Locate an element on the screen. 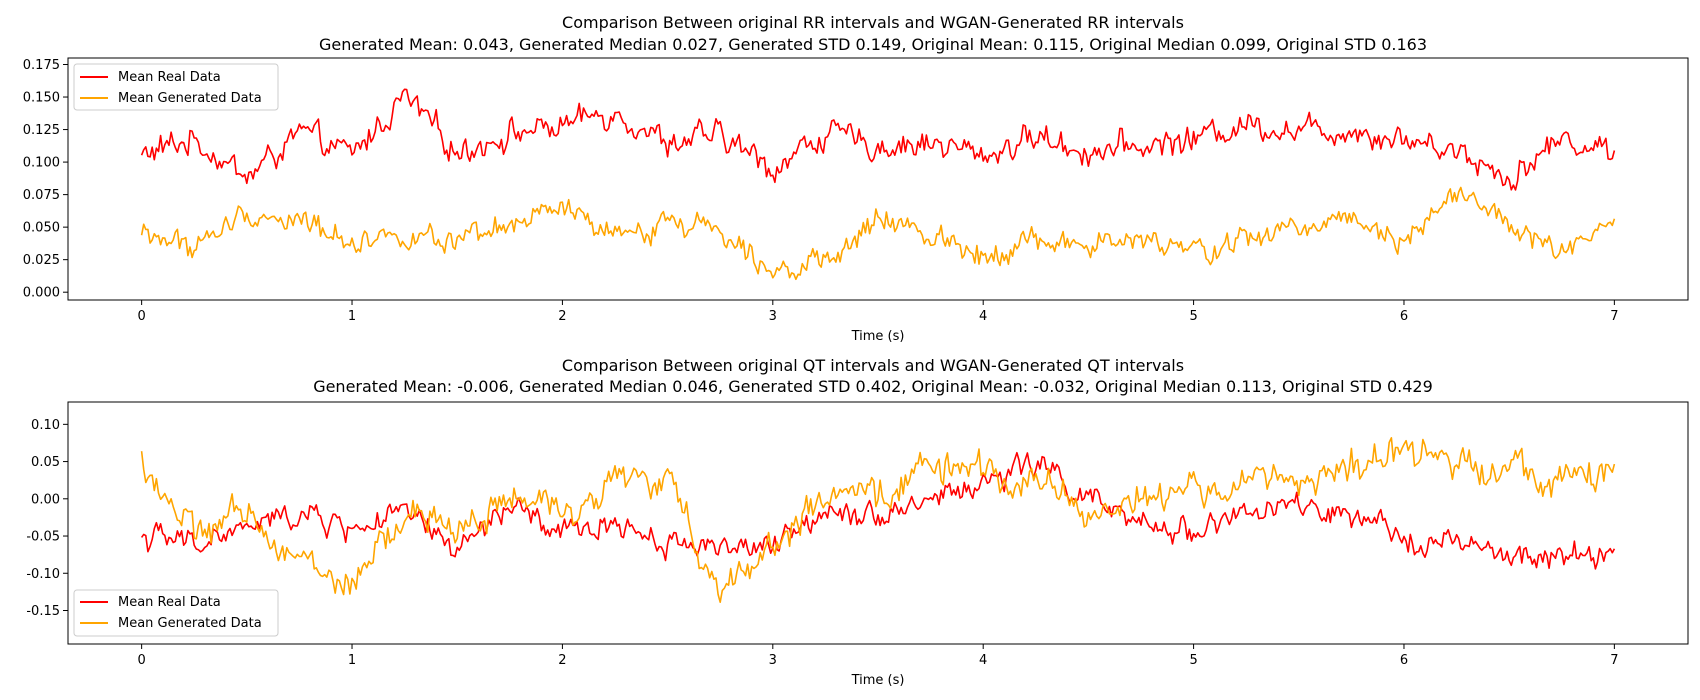 This screenshot has height=700, width=1700. y-tick-label: 0.10 is located at coordinates (45, 425).